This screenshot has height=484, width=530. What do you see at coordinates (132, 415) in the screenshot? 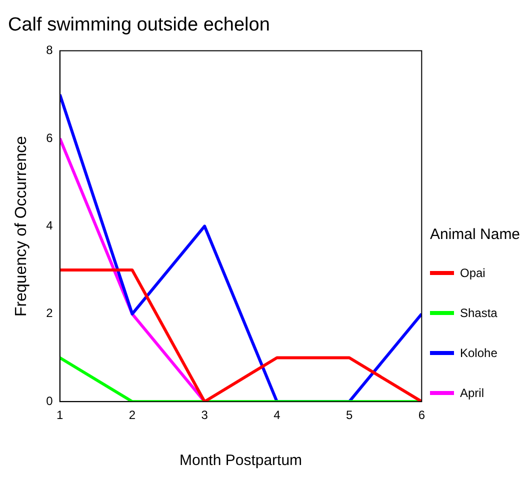
I see `x-tick-label: 2` at bounding box center [132, 415].